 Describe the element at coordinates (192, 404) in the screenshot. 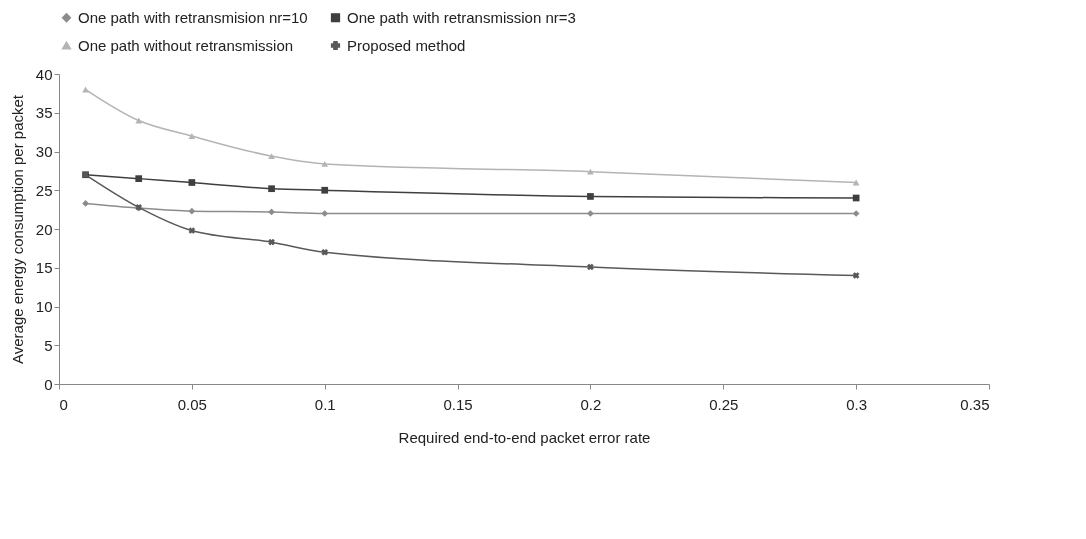

I see `x-tick-label: 0.05` at that location.